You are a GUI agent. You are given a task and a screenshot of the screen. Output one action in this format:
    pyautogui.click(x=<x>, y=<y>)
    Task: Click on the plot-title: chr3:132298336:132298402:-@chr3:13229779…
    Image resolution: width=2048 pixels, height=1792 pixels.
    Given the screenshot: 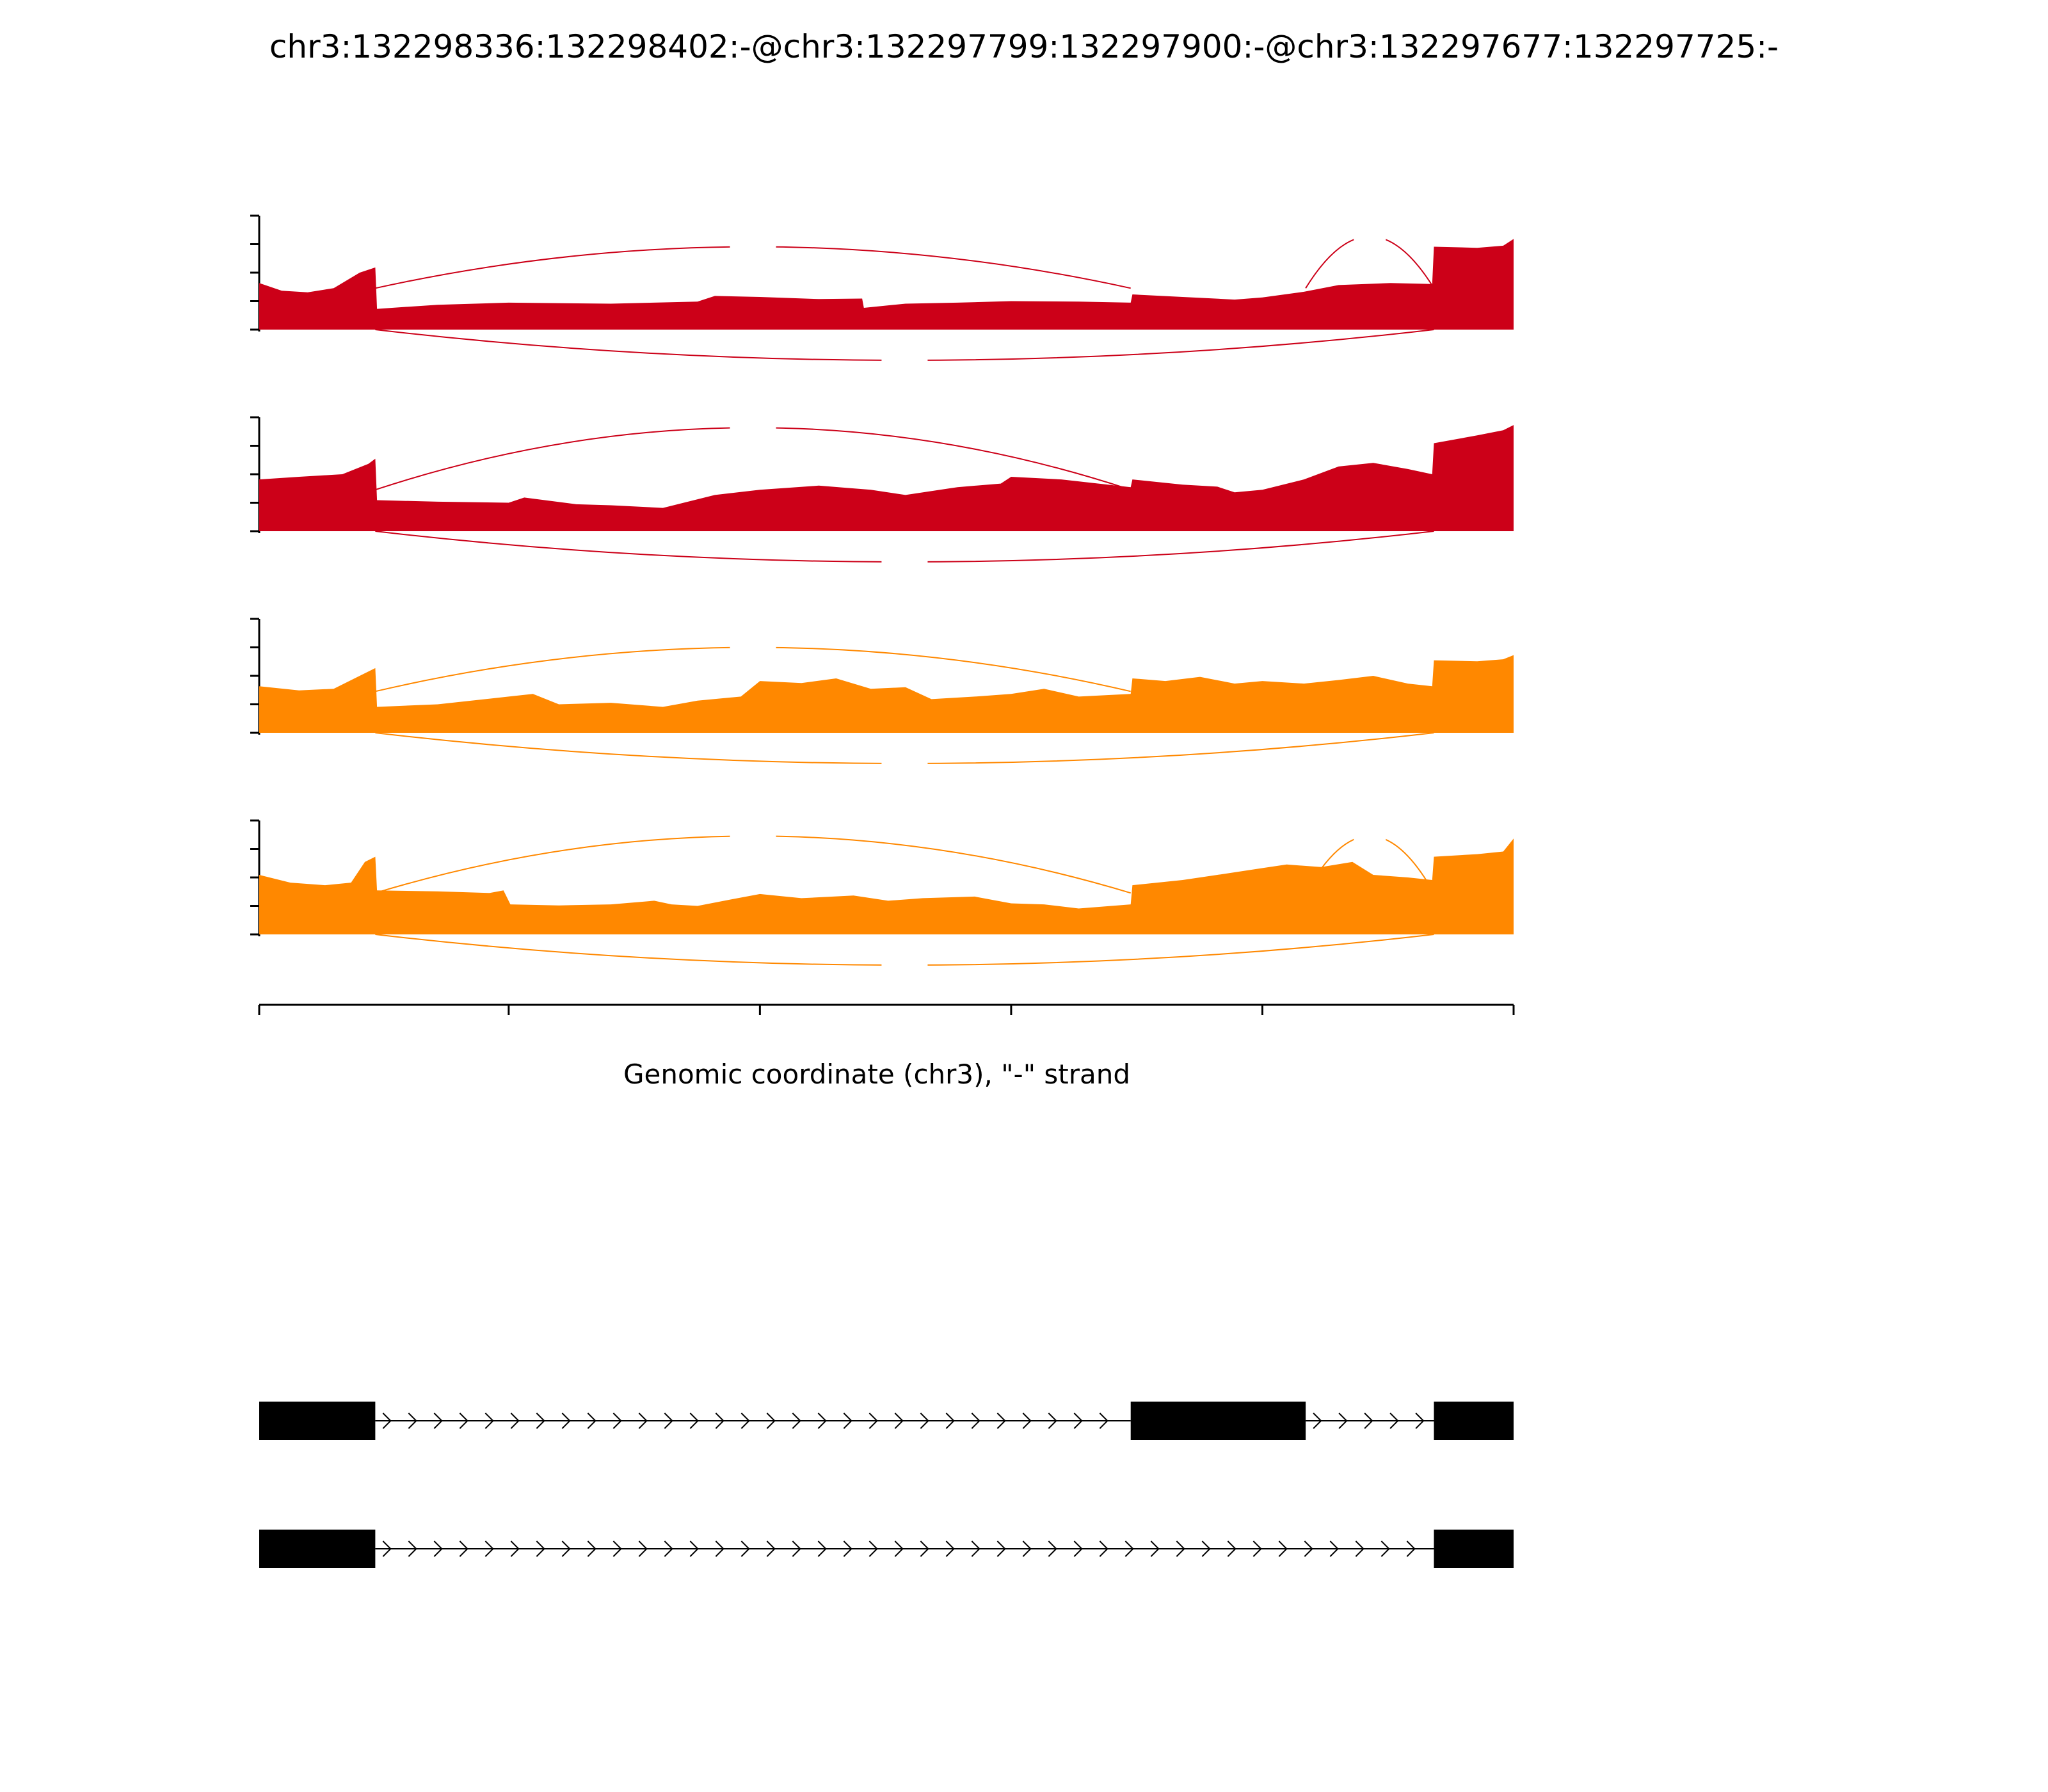 What is the action you would take?
    pyautogui.click(x=1024, y=46)
    